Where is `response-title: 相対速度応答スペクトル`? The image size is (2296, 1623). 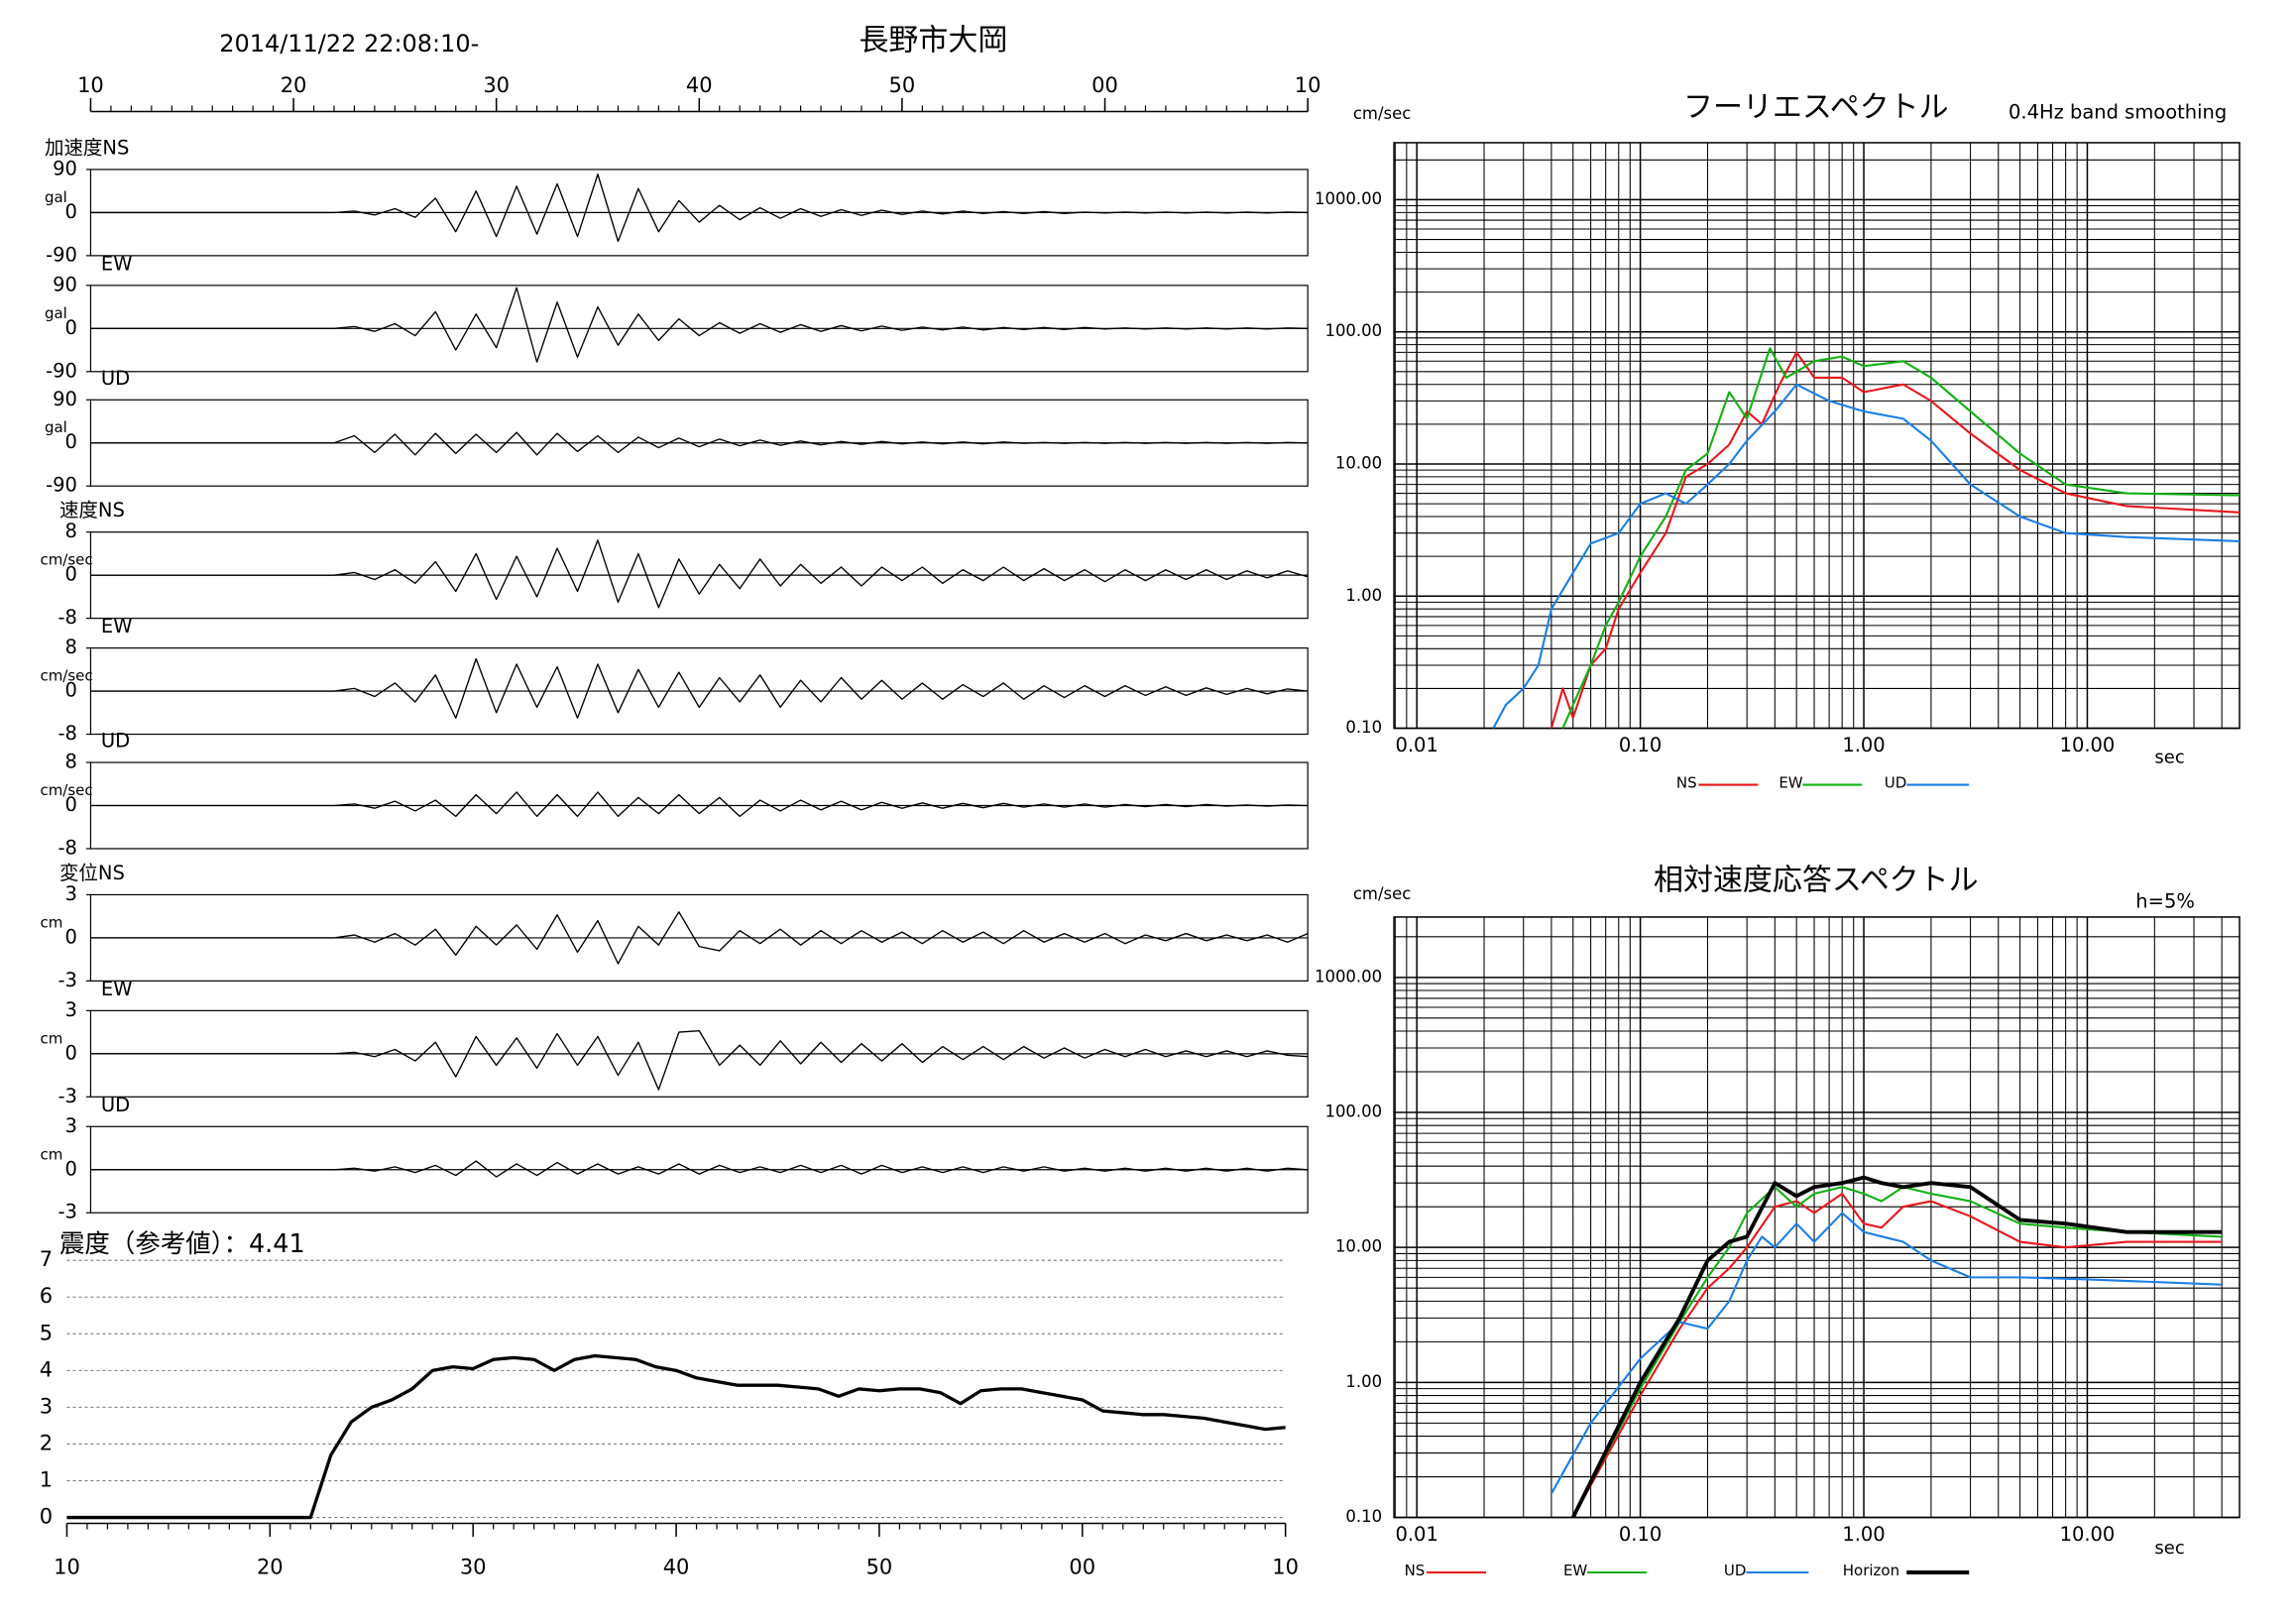
response-title: 相対速度応答スペクトル is located at coordinates (1817, 880).